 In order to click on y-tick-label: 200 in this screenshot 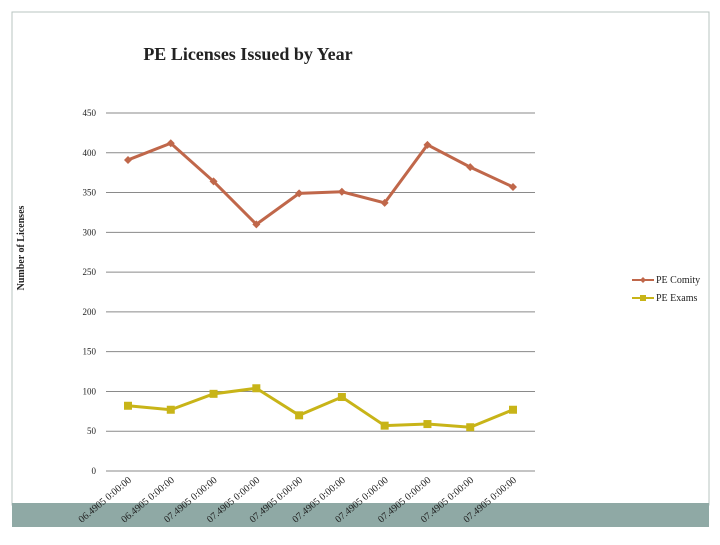, I will do `click(90, 312)`.